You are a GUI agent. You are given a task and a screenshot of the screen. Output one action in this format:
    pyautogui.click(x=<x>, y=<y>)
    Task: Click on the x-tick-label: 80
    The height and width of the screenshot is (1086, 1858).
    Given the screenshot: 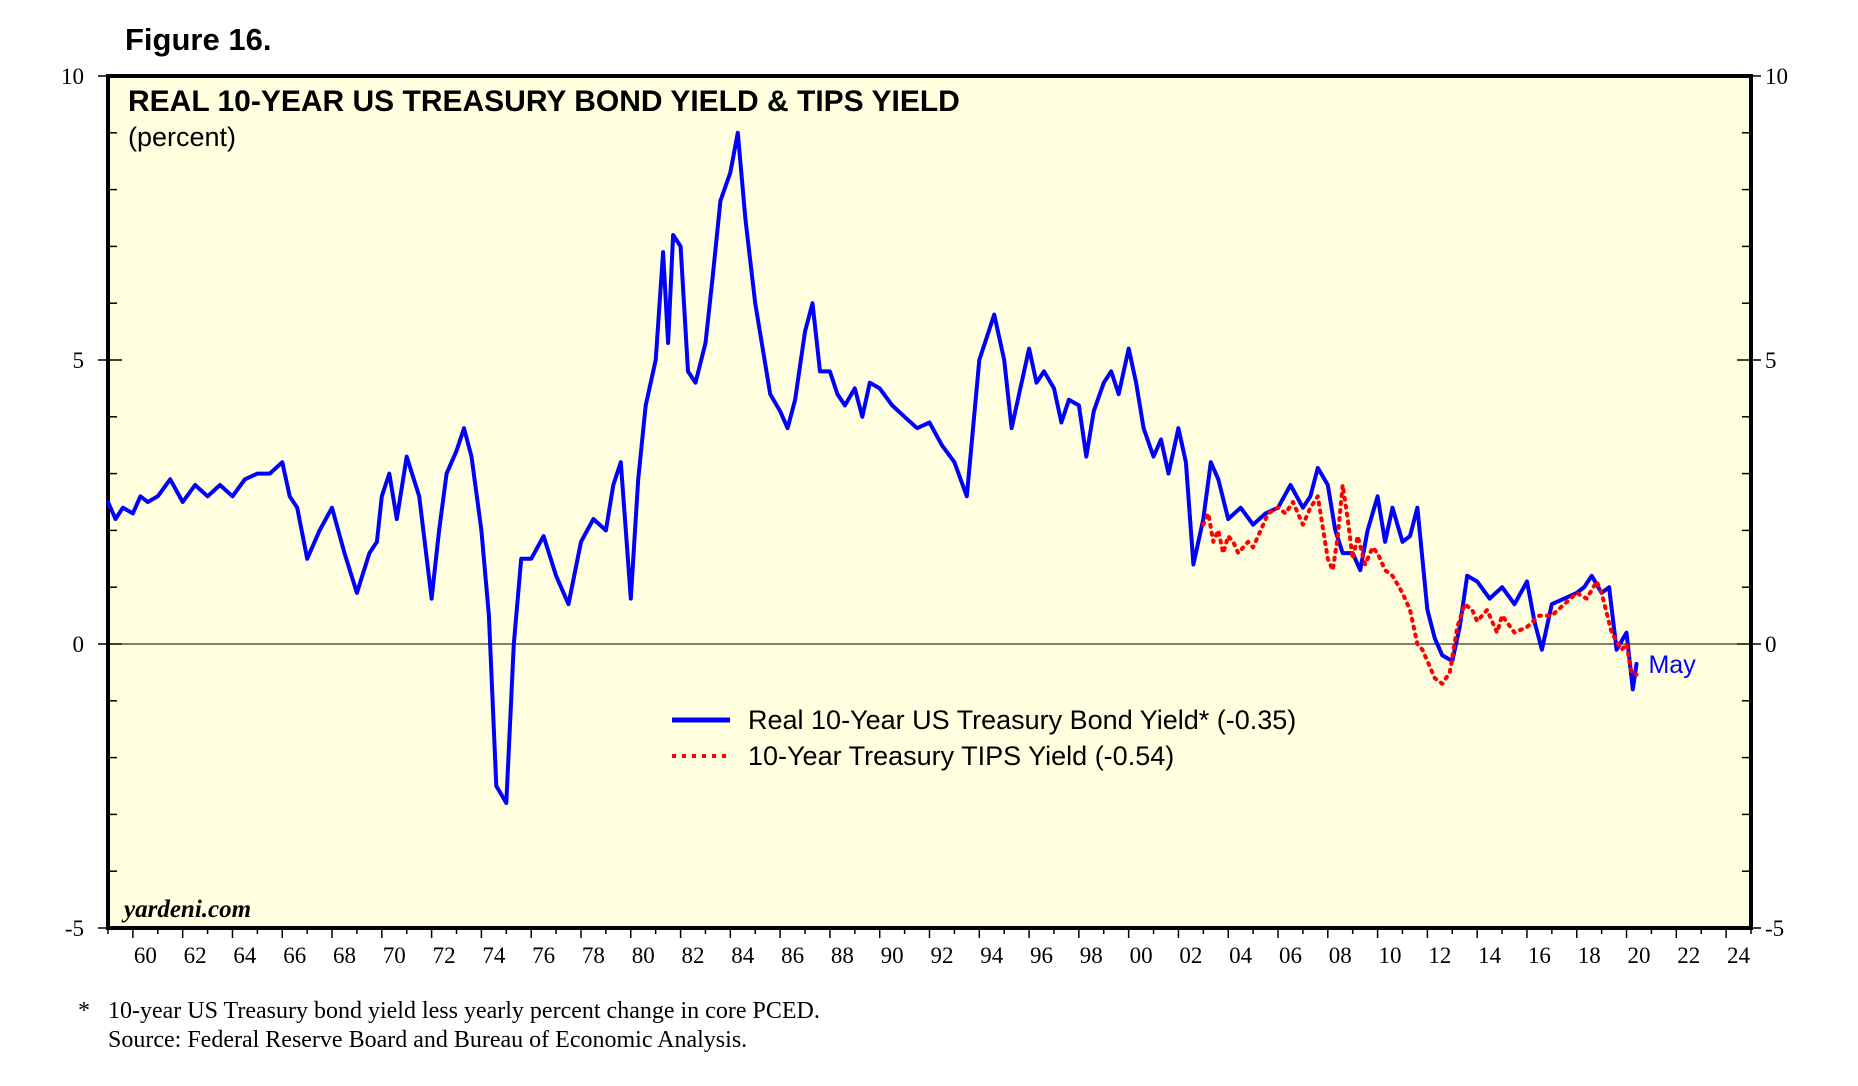 What is the action you would take?
    pyautogui.click(x=643, y=955)
    